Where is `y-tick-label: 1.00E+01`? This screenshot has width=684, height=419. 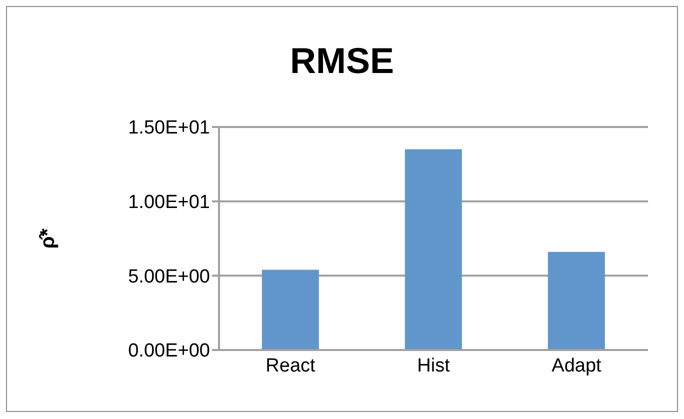 y-tick-label: 1.00E+01 is located at coordinates (169, 203).